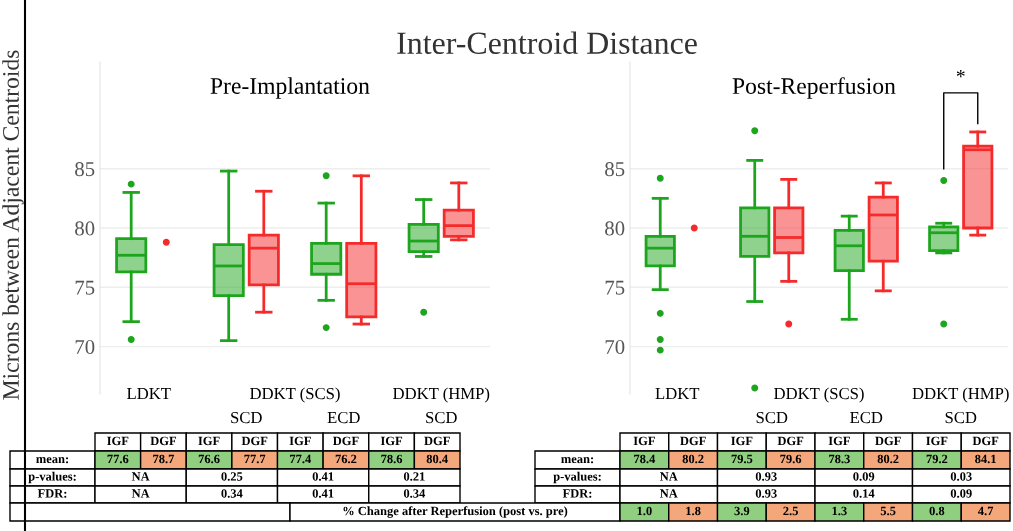 This screenshot has height=531, width=1013. What do you see at coordinates (937, 459) in the screenshot?
I see `text: 79.2` at bounding box center [937, 459].